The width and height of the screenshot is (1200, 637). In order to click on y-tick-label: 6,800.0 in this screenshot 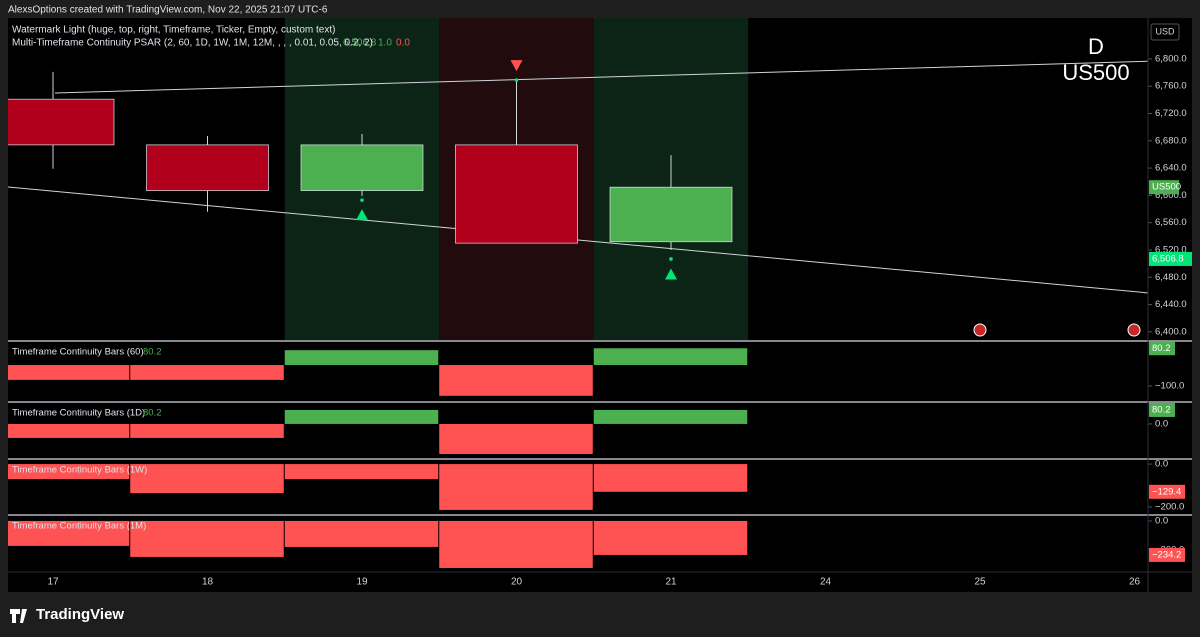, I will do `click(1171, 58)`.